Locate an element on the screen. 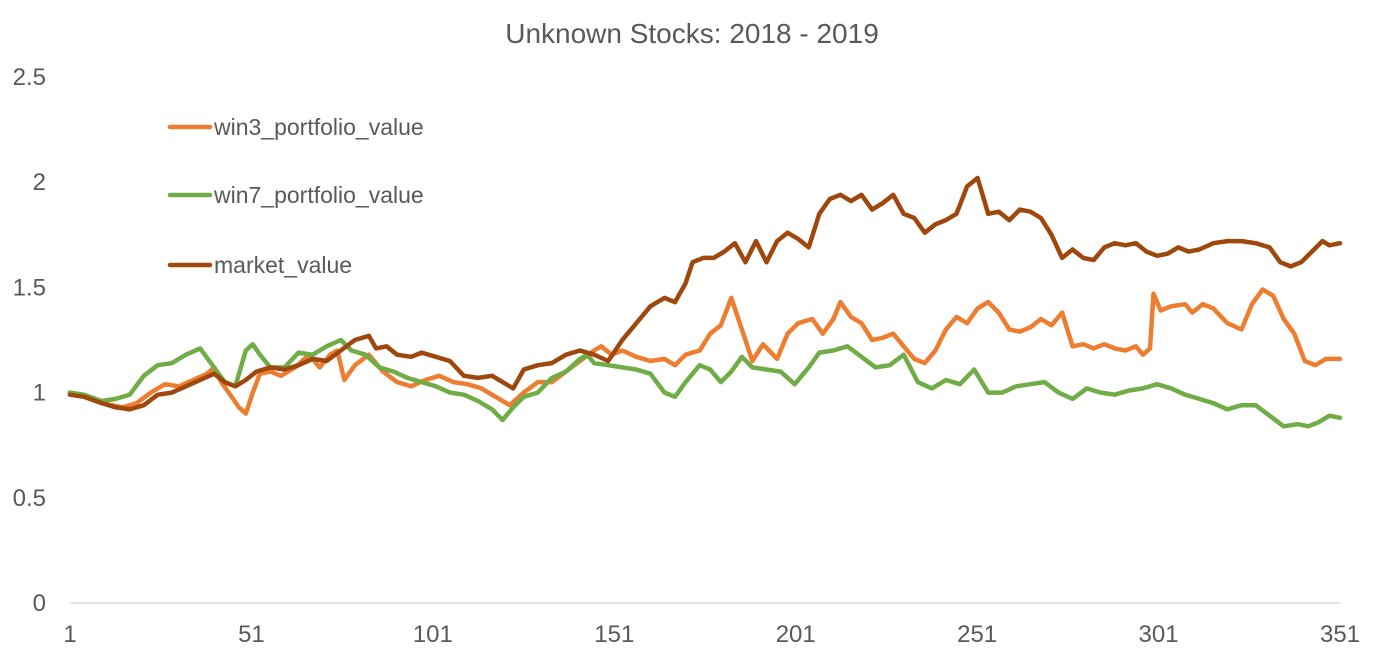 This screenshot has width=1385, height=660. x-tick-label: 1 is located at coordinates (69, 634).